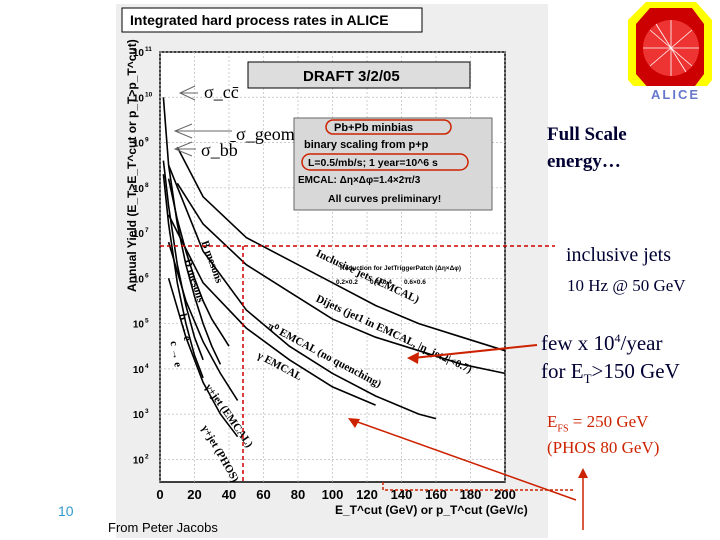  What do you see at coordinates (626, 285) in the screenshot?
I see `inclusive-jets-rate-note: 10 Hz @ 50 GeV` at bounding box center [626, 285].